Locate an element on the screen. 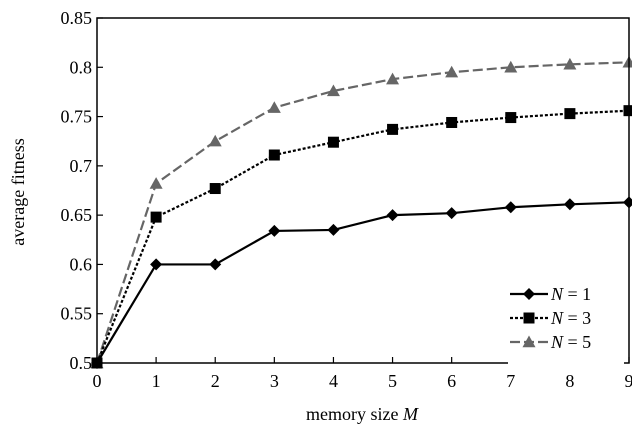  y-tick-label: 0.65 is located at coordinates (77, 215).